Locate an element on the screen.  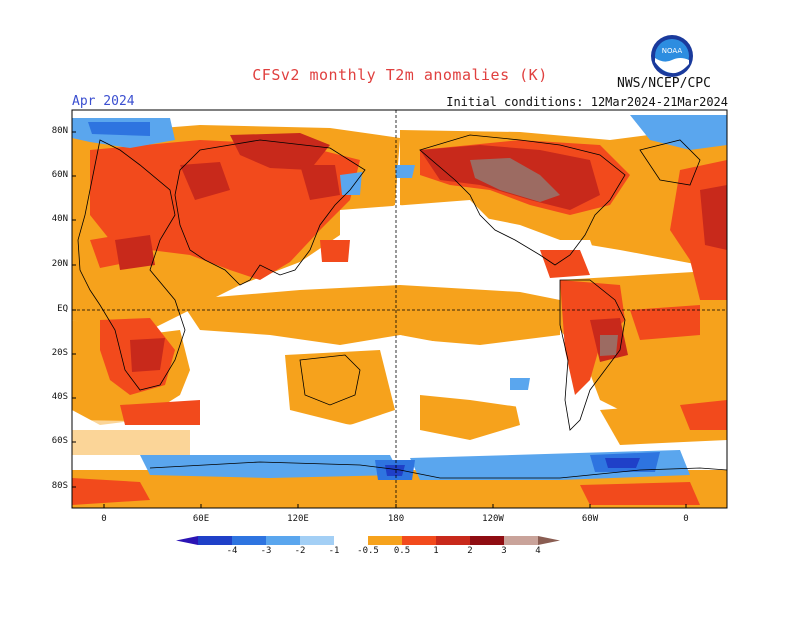
initial-conditions-label: Initial conditions: 12Mar2024-21Mar2024 is located at coordinates (587, 102).